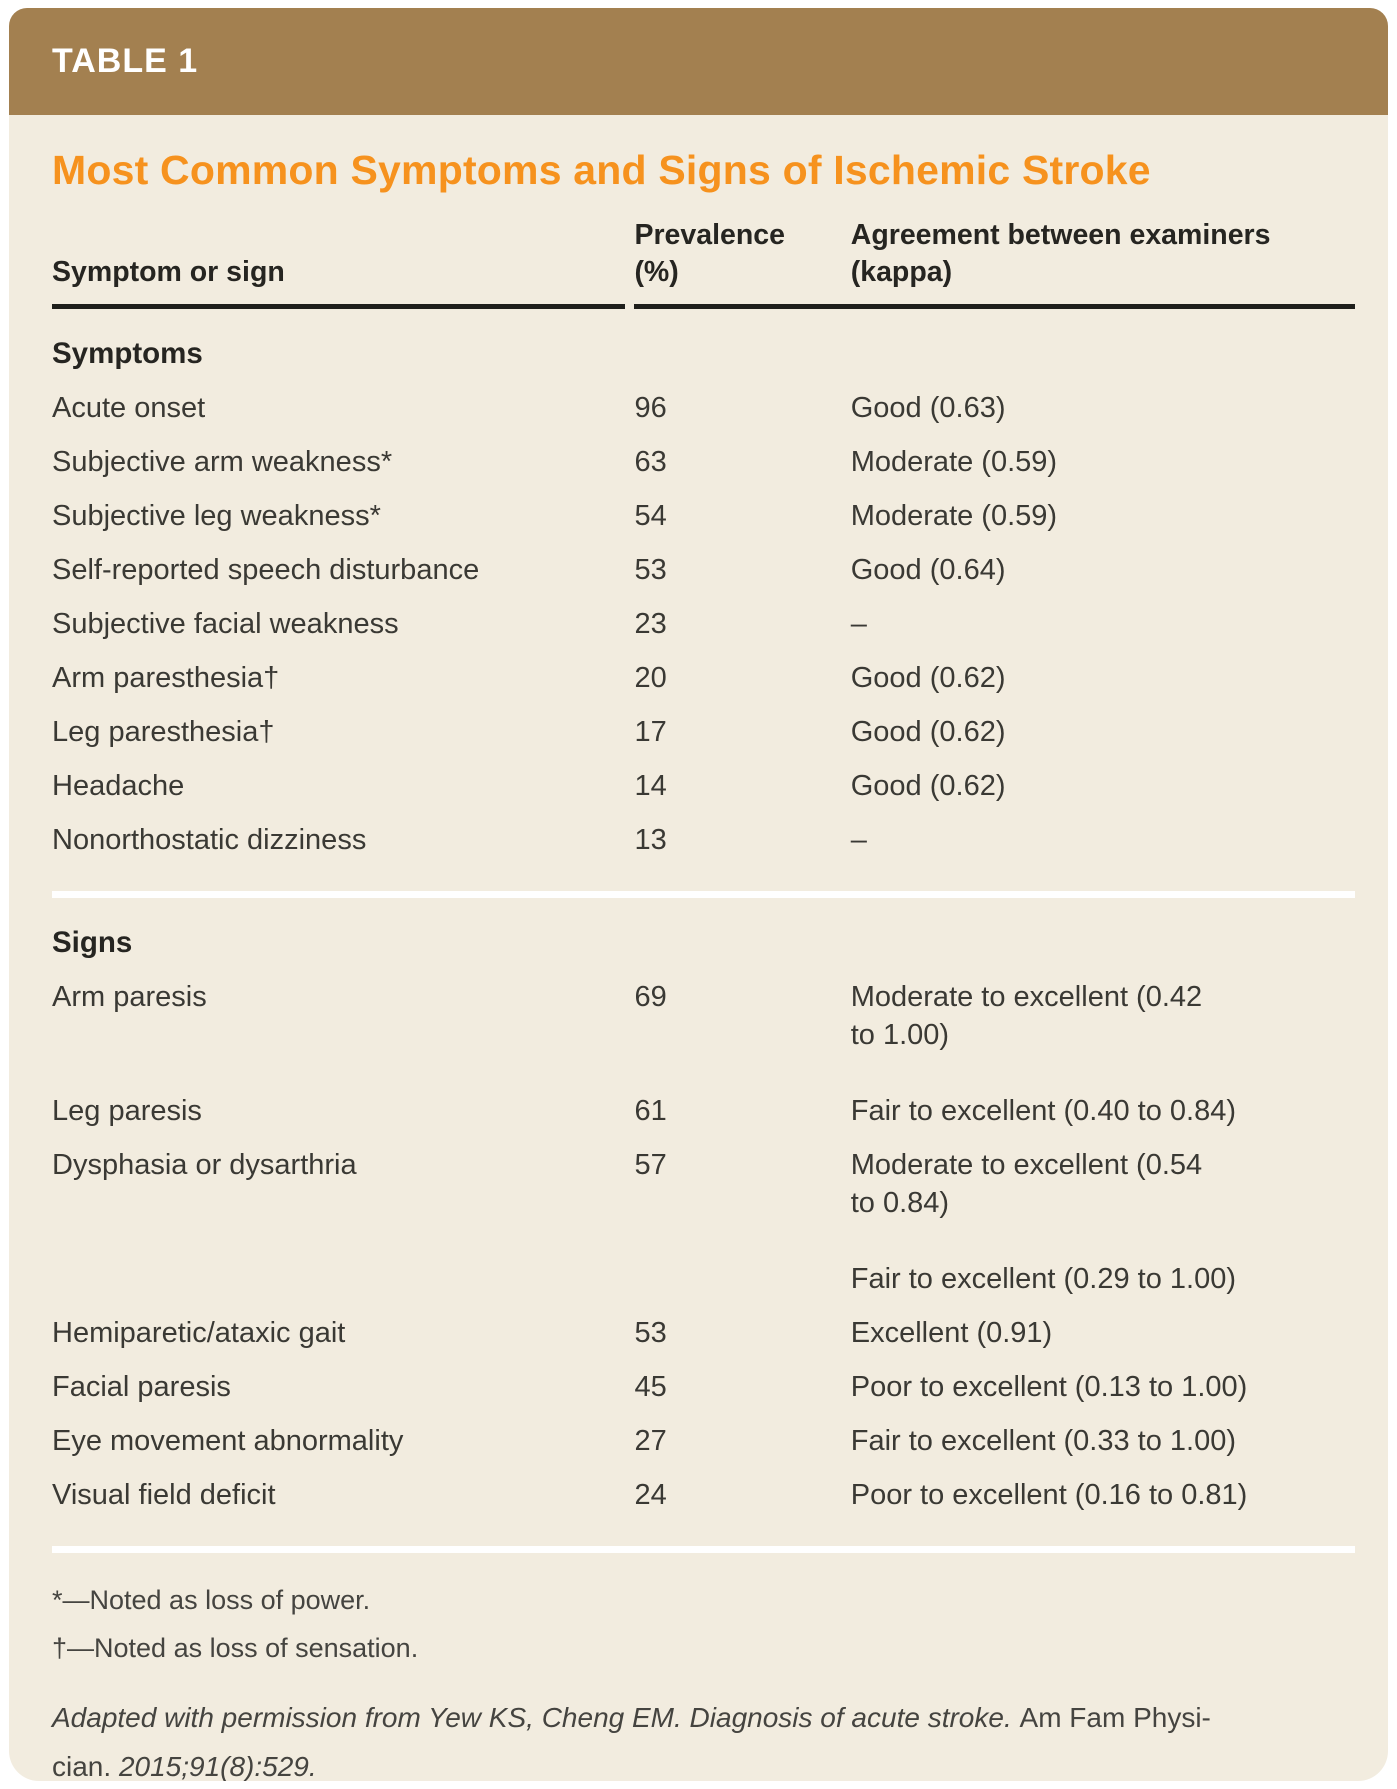  Describe the element at coordinates (235, 1648) in the screenshot. I see `footnote-dagger: †—Noted as loss of sensation.` at that location.